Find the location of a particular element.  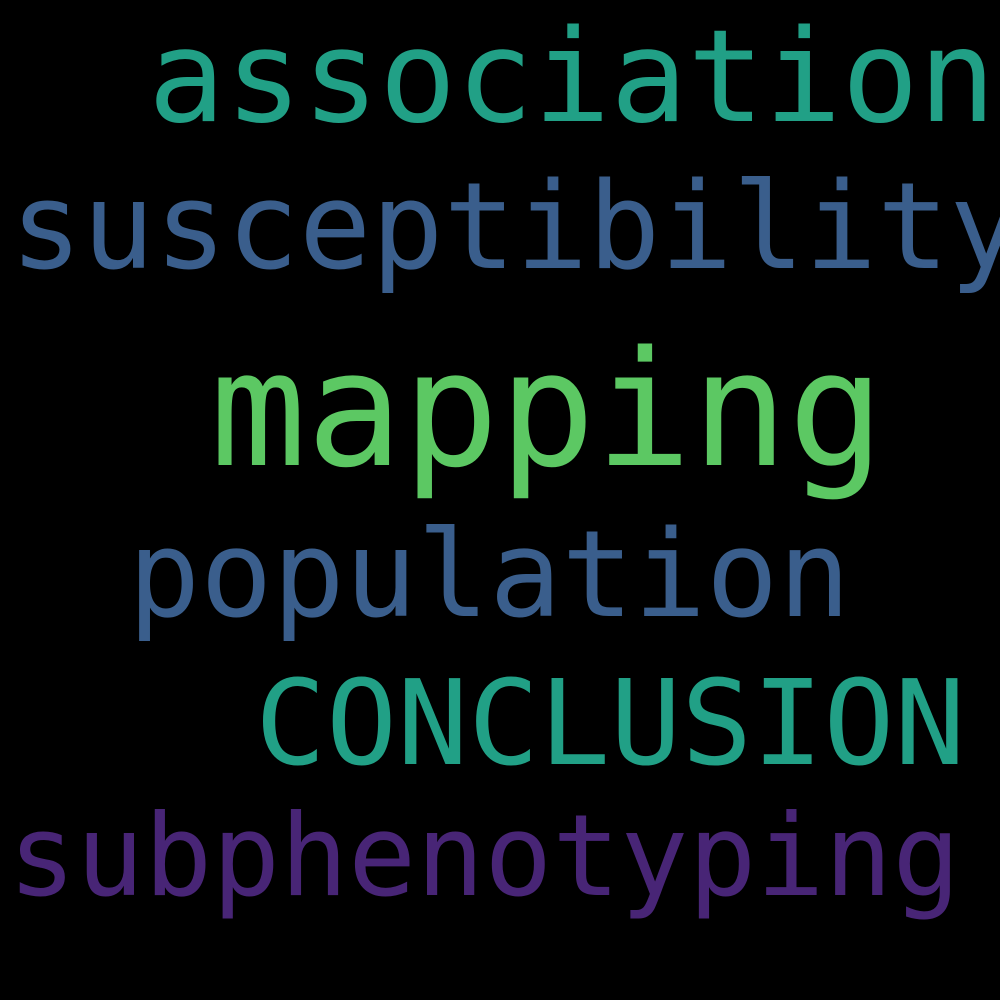

word-conclusion: CONCLUSION is located at coordinates (610, 723).